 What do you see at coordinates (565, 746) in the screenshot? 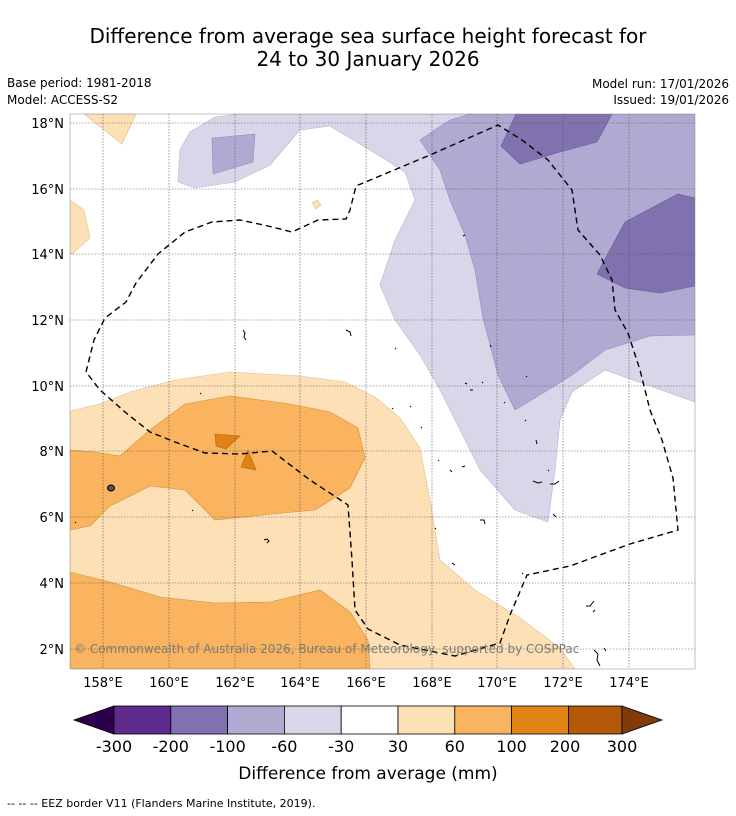
I see `colorbar-tick: 200` at bounding box center [565, 746].